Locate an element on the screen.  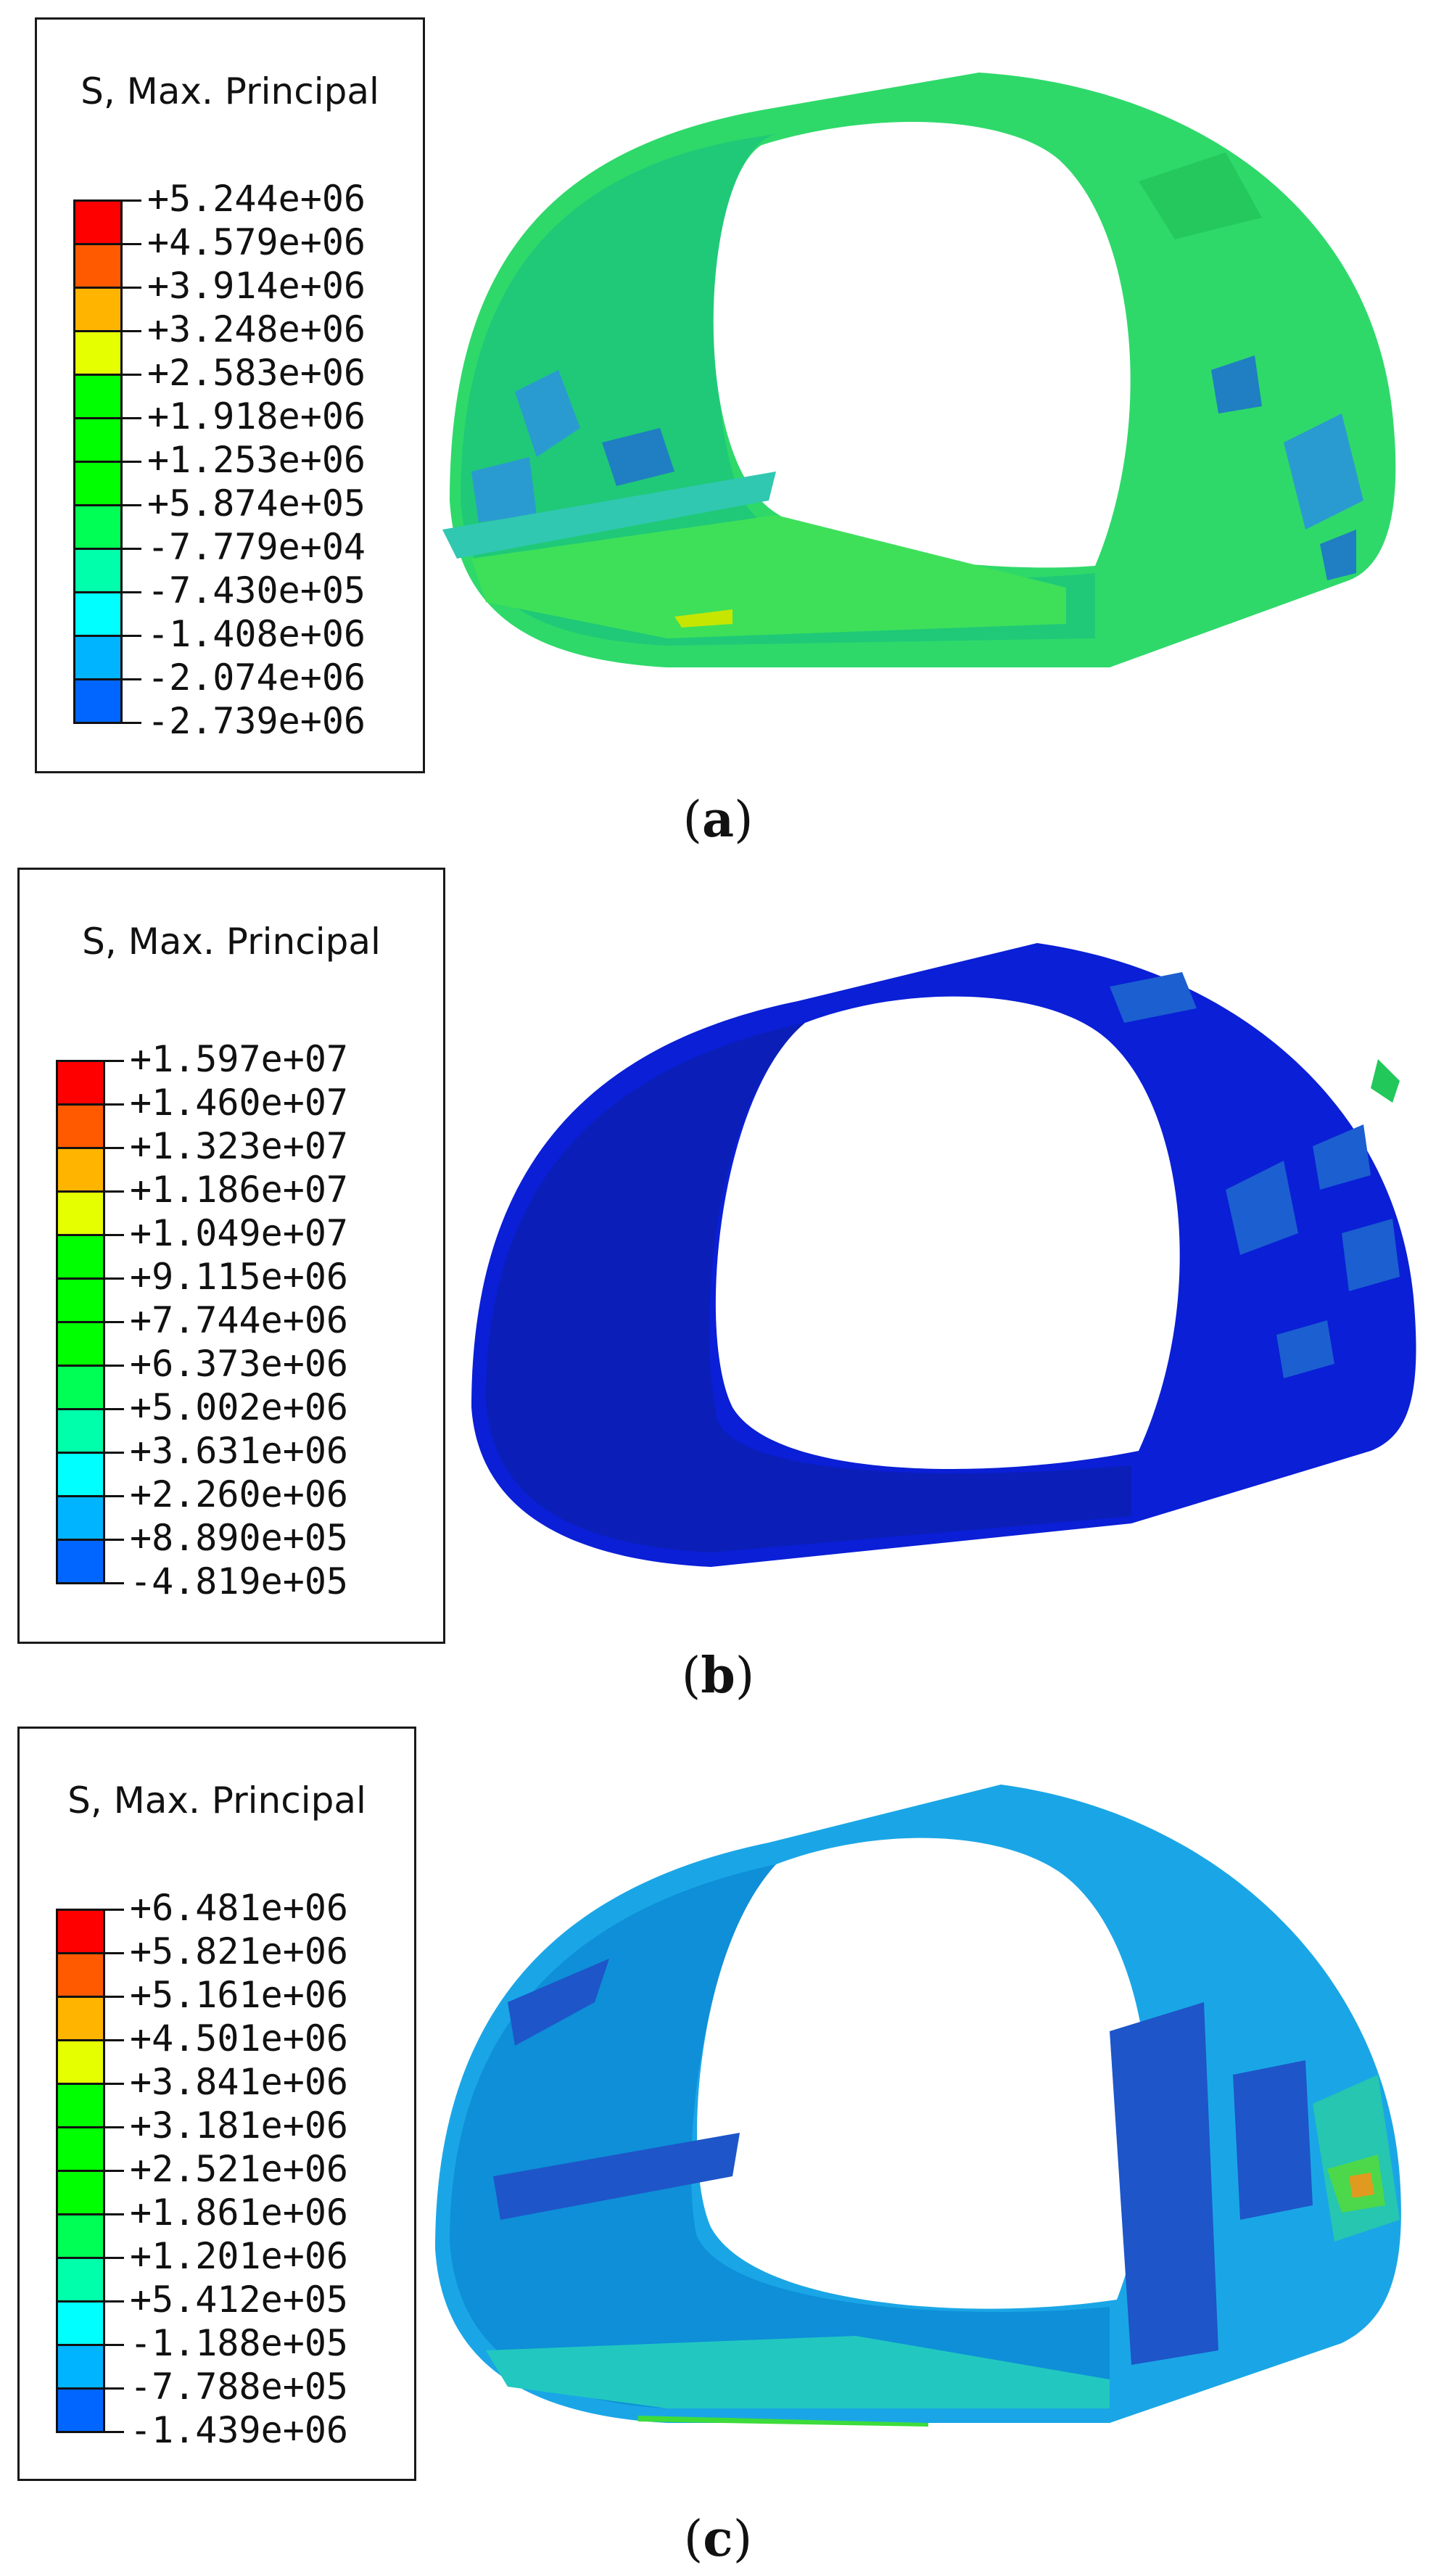
legend-value: -2.739e+06 is located at coordinates (256, 721).